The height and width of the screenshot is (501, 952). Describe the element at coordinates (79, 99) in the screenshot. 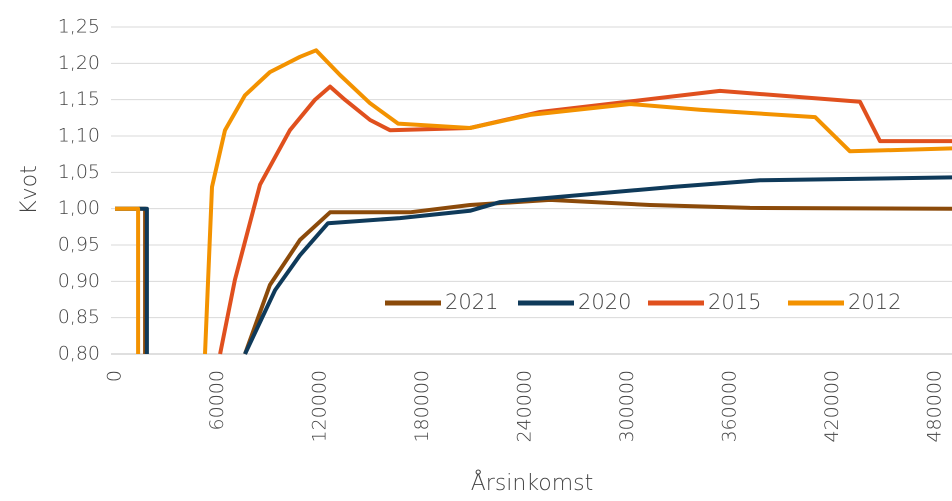

I see `y-tick-label: 1,15` at that location.